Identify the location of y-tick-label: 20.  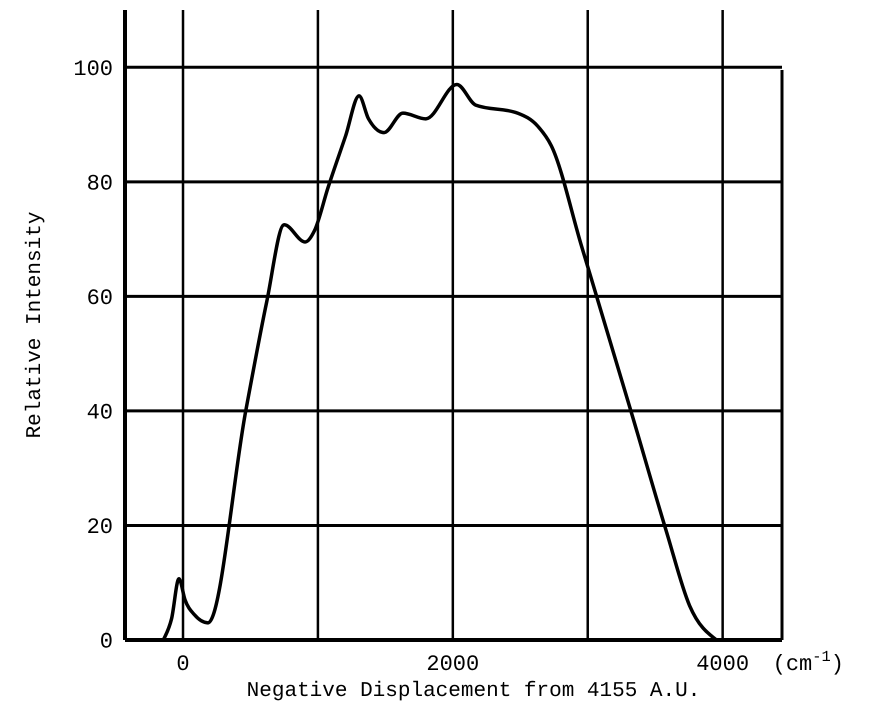
(99, 527).